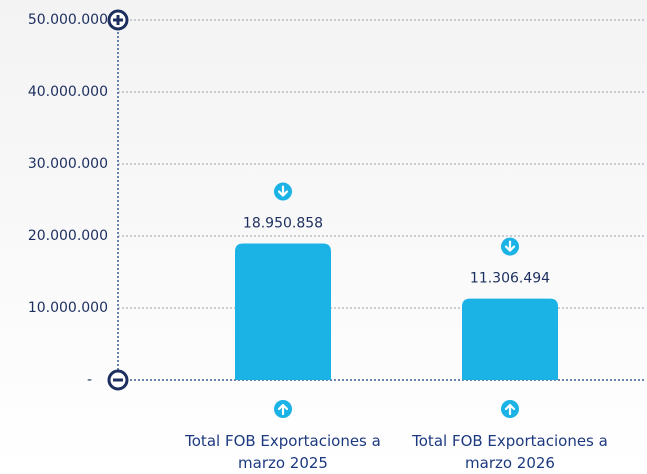  I want to click on y-tick-label: 50.000.000, so click(68, 20).